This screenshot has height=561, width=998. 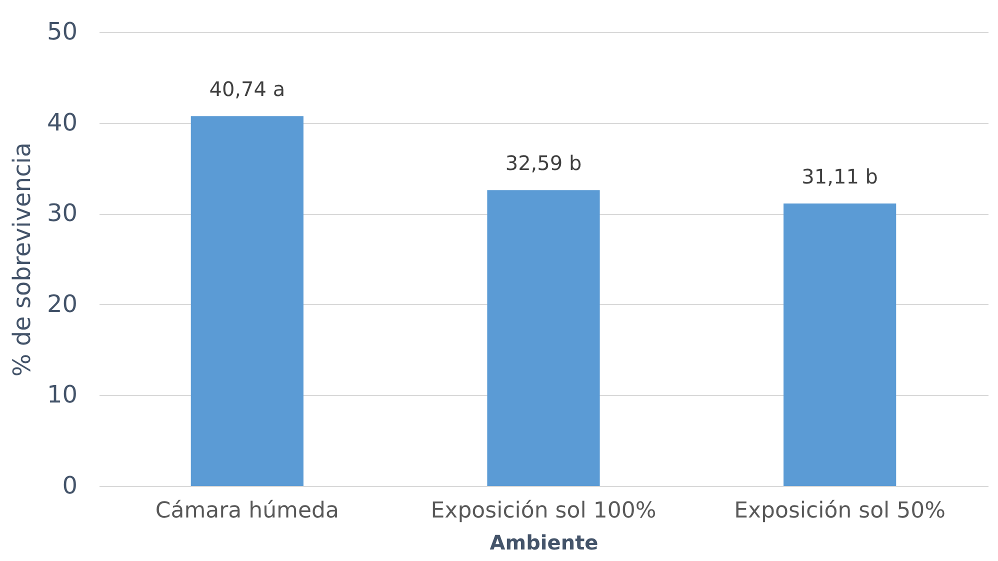 I want to click on y-tick-label: 10, so click(x=62, y=394).